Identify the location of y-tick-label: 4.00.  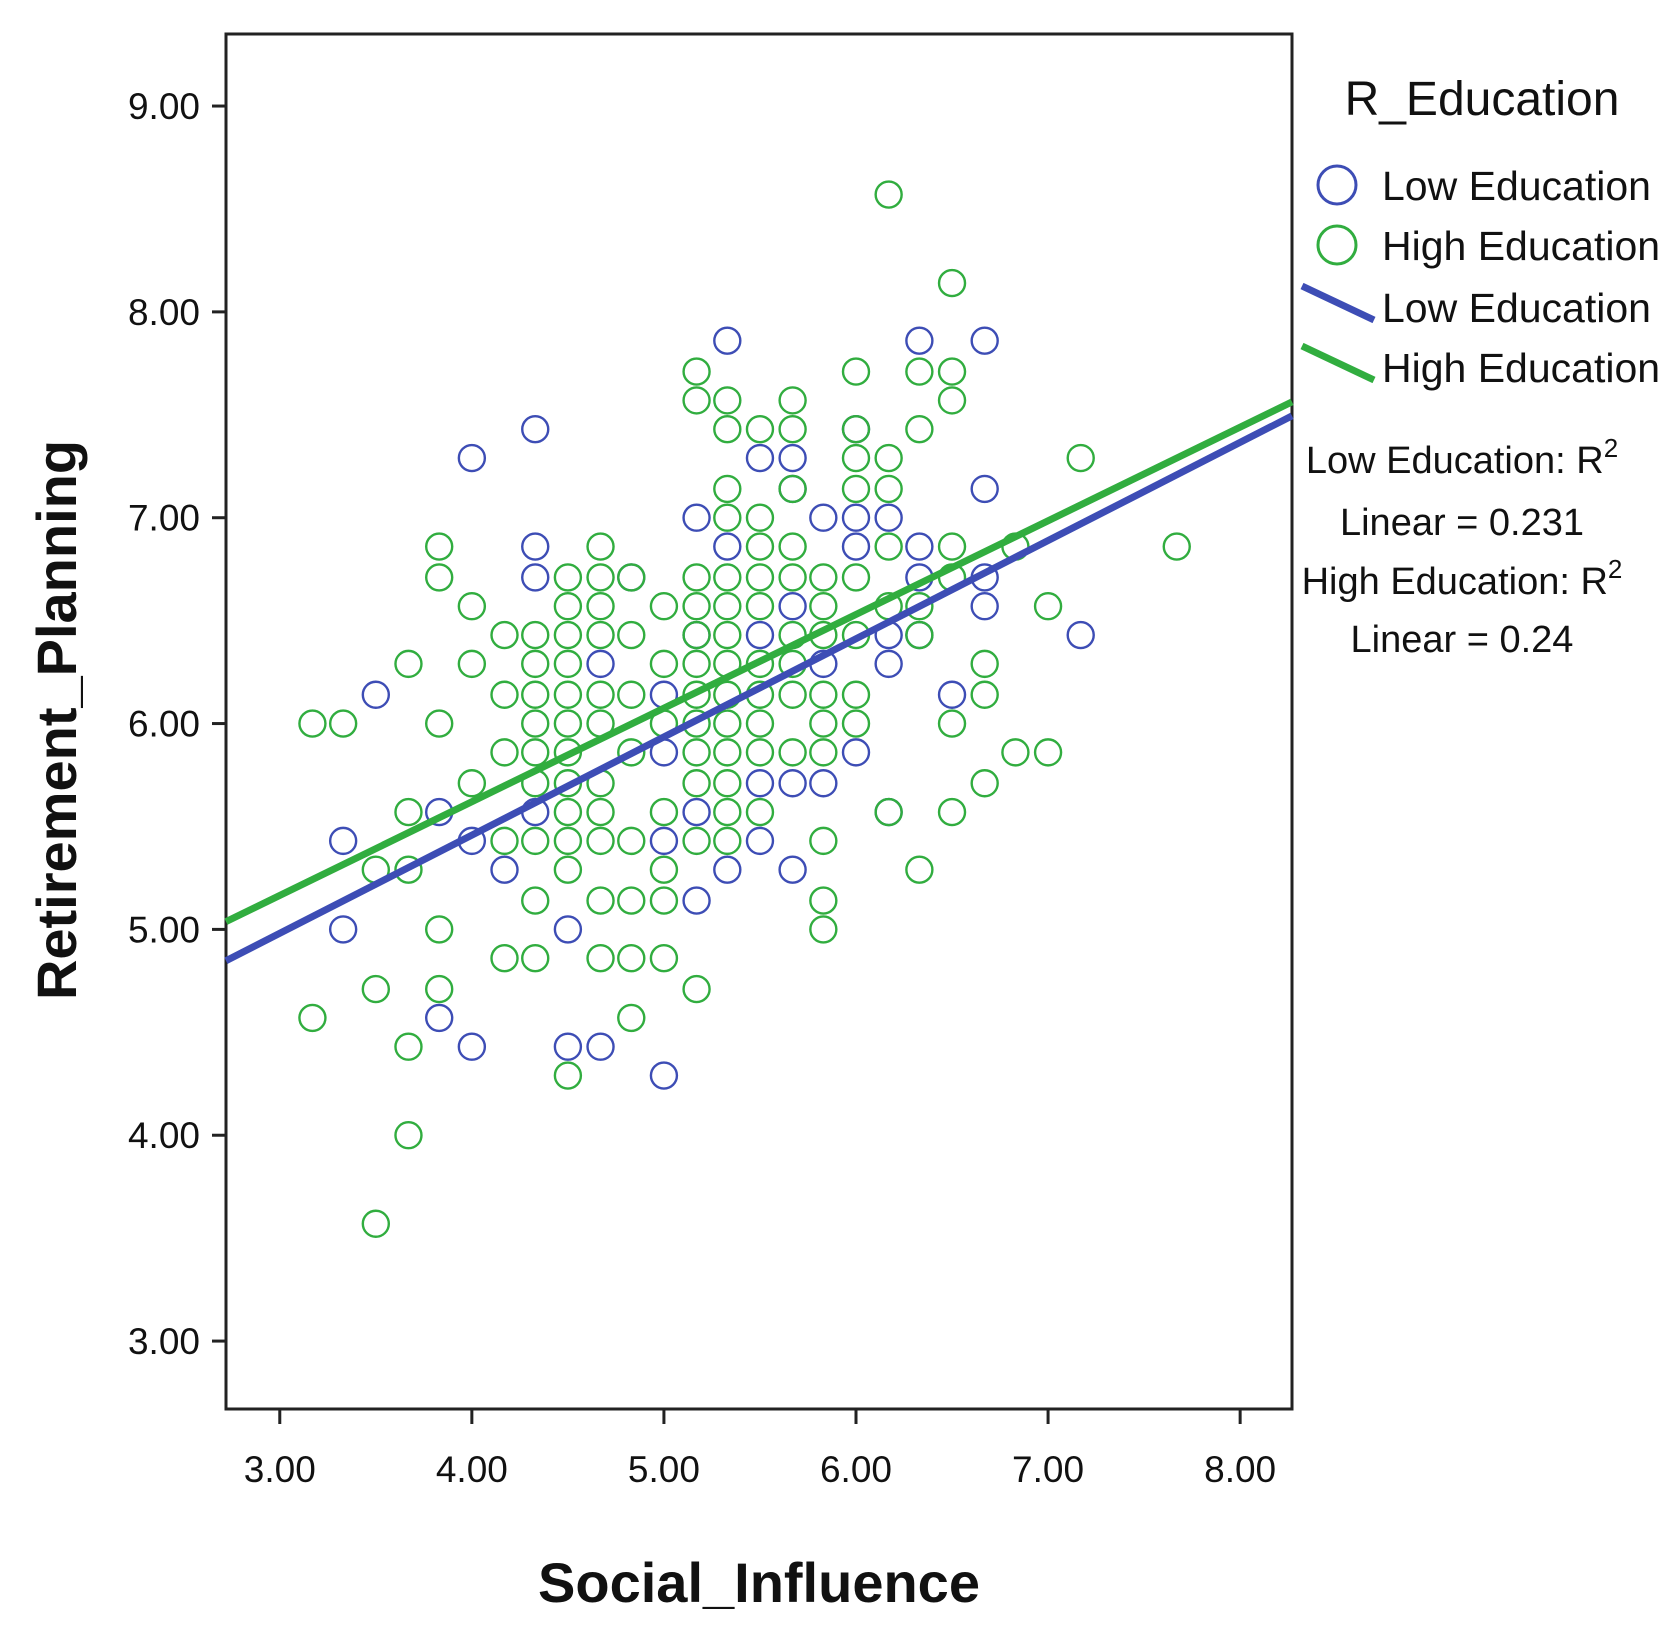
(164, 1135).